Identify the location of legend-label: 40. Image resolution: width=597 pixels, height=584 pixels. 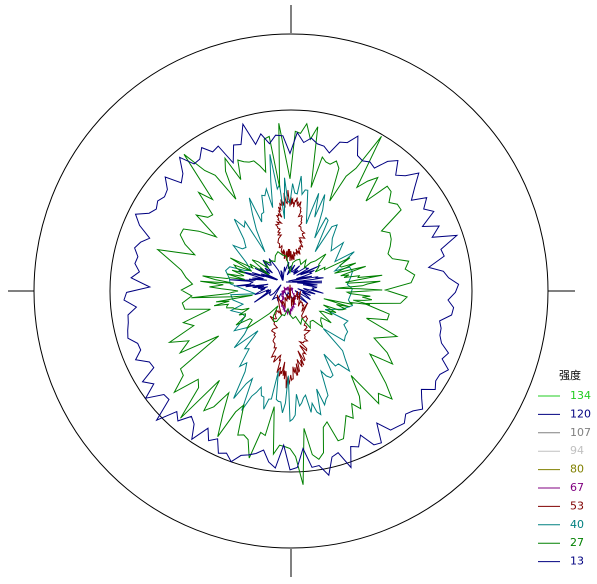
(577, 524).